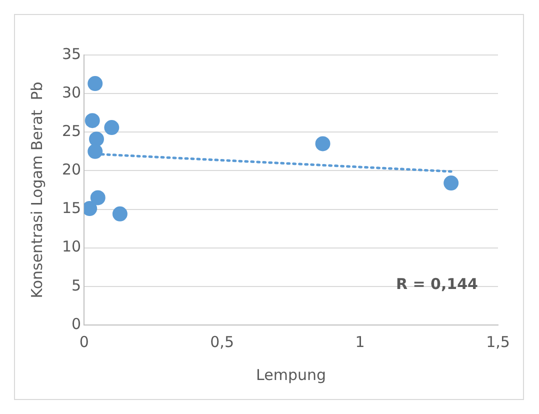  Describe the element at coordinates (498, 341) in the screenshot. I see `x-tick-label: 1,5` at that location.